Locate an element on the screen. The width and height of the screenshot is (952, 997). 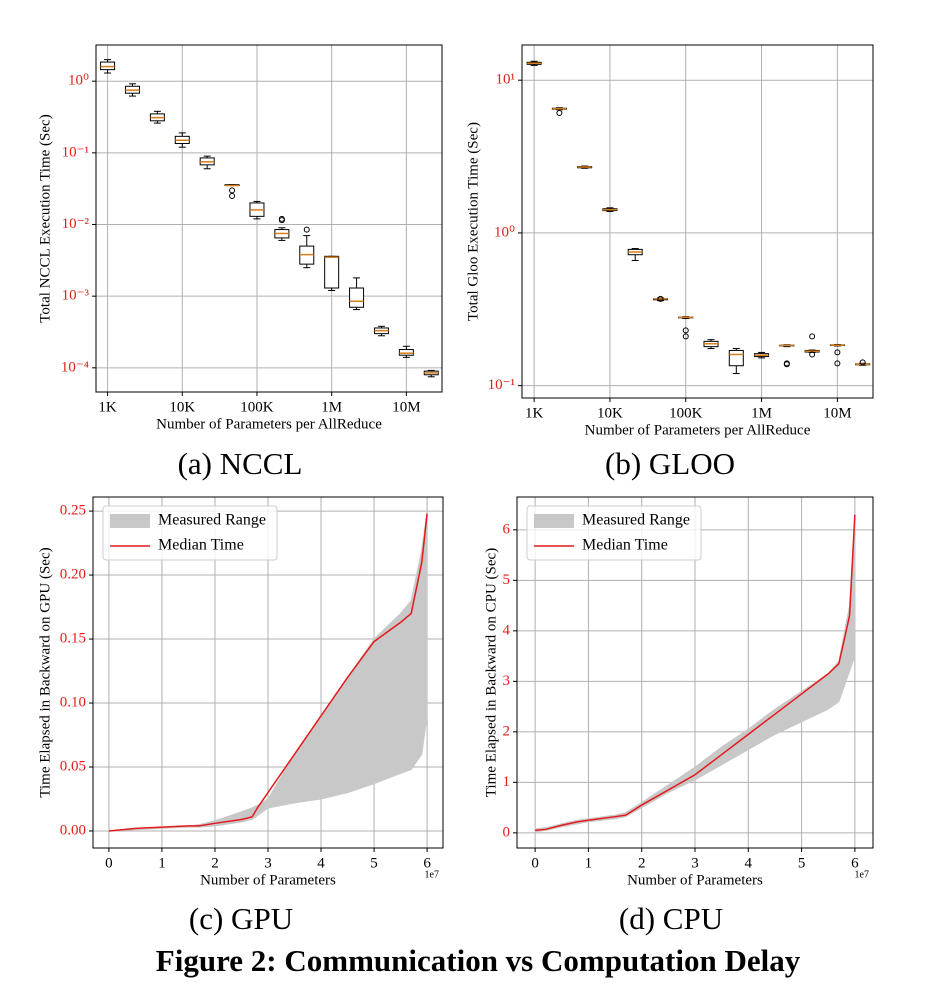
y-tick-label: 0.10 is located at coordinates (73, 702).